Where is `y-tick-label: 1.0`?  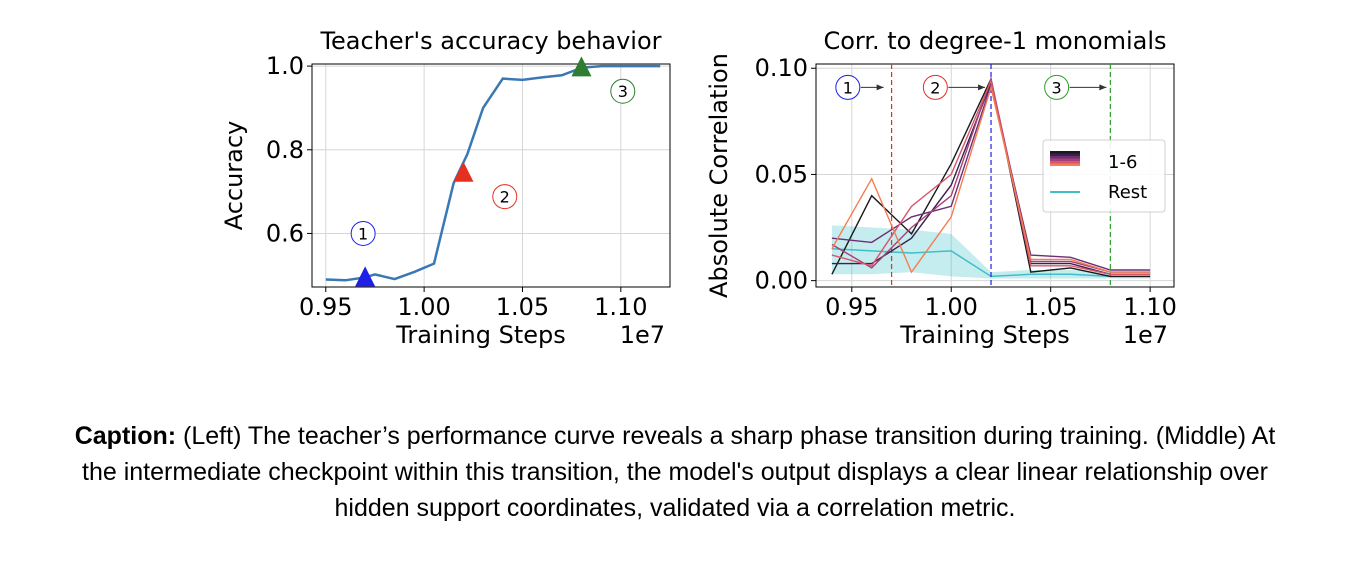
y-tick-label: 1.0 is located at coordinates (285, 66).